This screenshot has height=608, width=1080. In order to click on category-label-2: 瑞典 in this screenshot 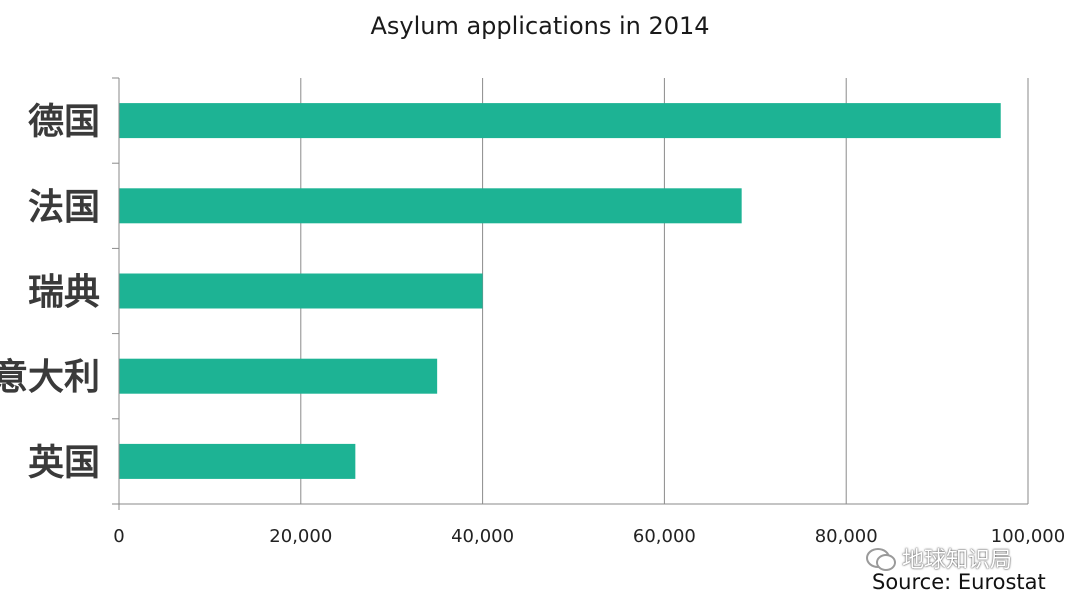, I will do `click(64, 292)`.